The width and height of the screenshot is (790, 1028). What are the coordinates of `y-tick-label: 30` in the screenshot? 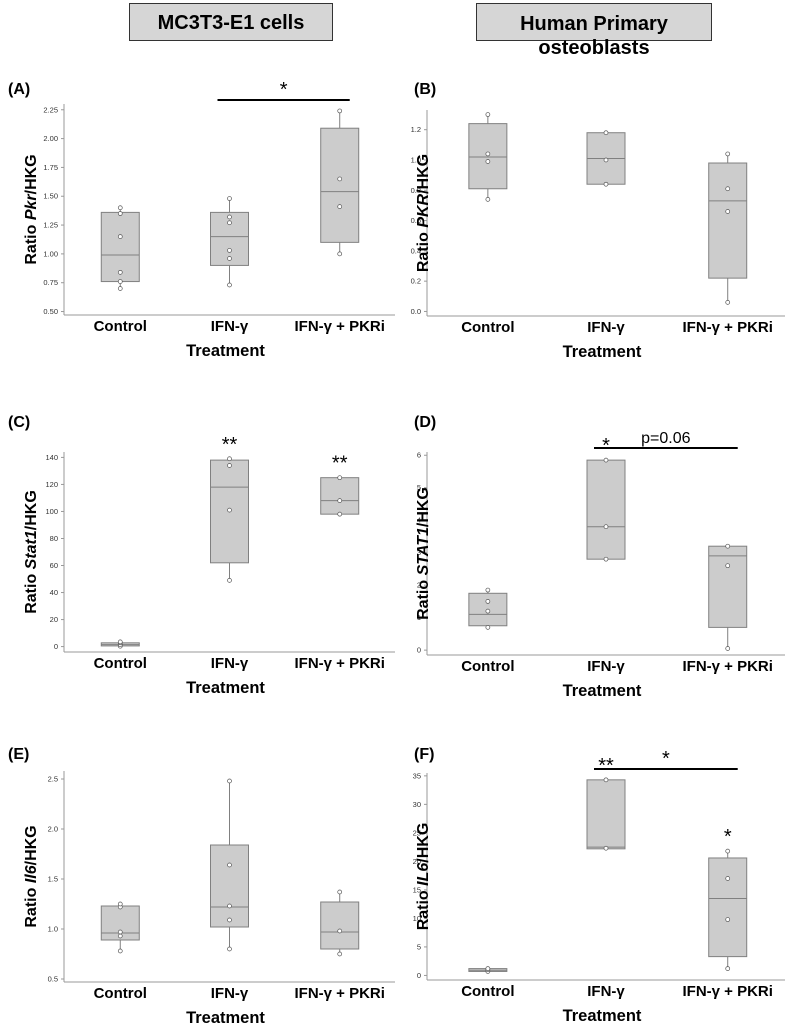 It's located at (417, 804).